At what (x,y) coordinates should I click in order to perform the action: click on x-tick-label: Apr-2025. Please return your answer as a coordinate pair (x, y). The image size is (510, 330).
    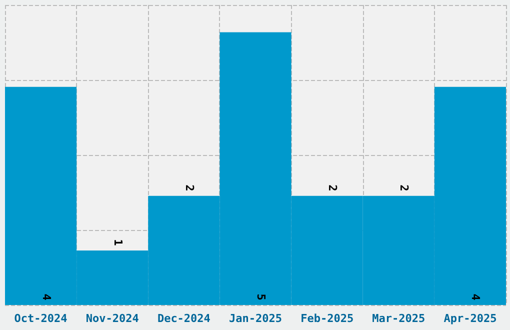
    Looking at the image, I should click on (470, 318).